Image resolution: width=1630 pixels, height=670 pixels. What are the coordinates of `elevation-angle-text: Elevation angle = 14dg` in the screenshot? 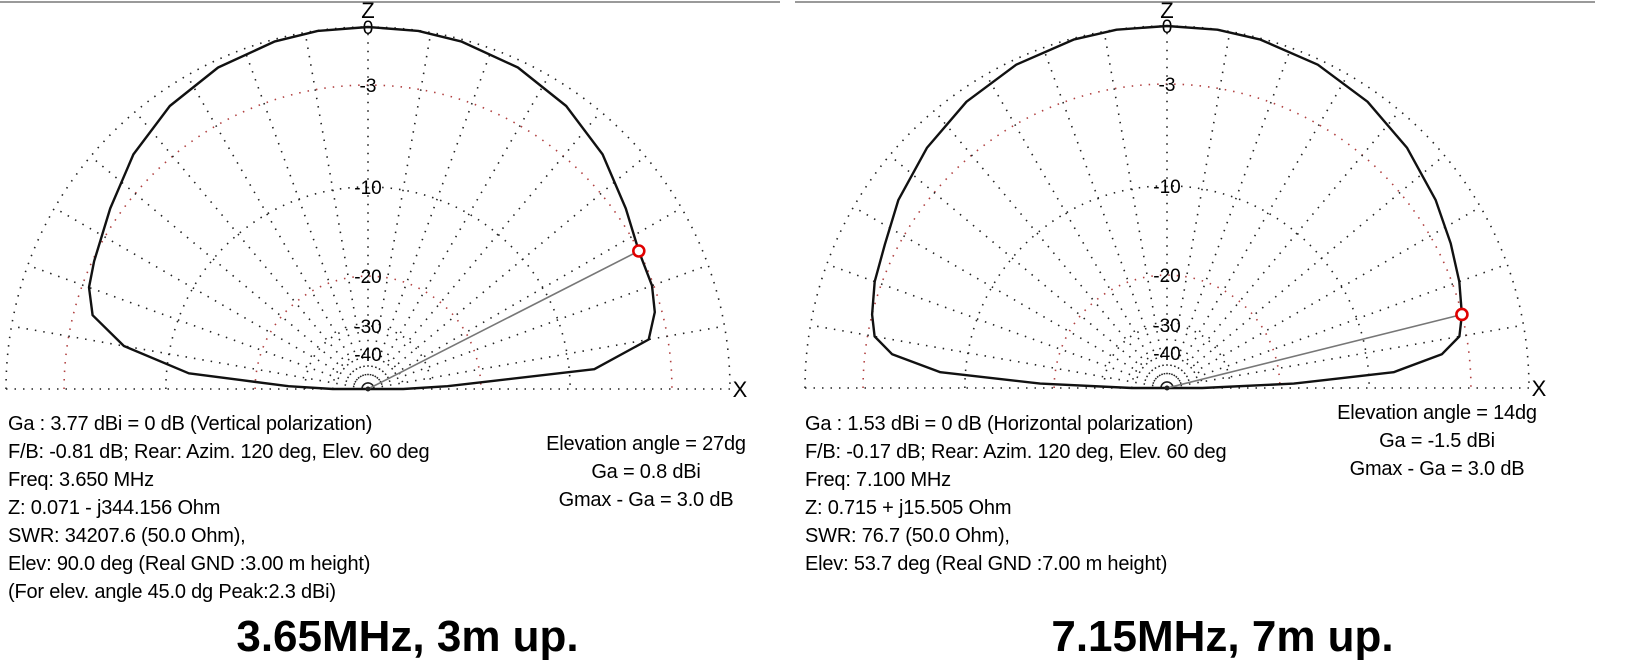 It's located at (1437, 413).